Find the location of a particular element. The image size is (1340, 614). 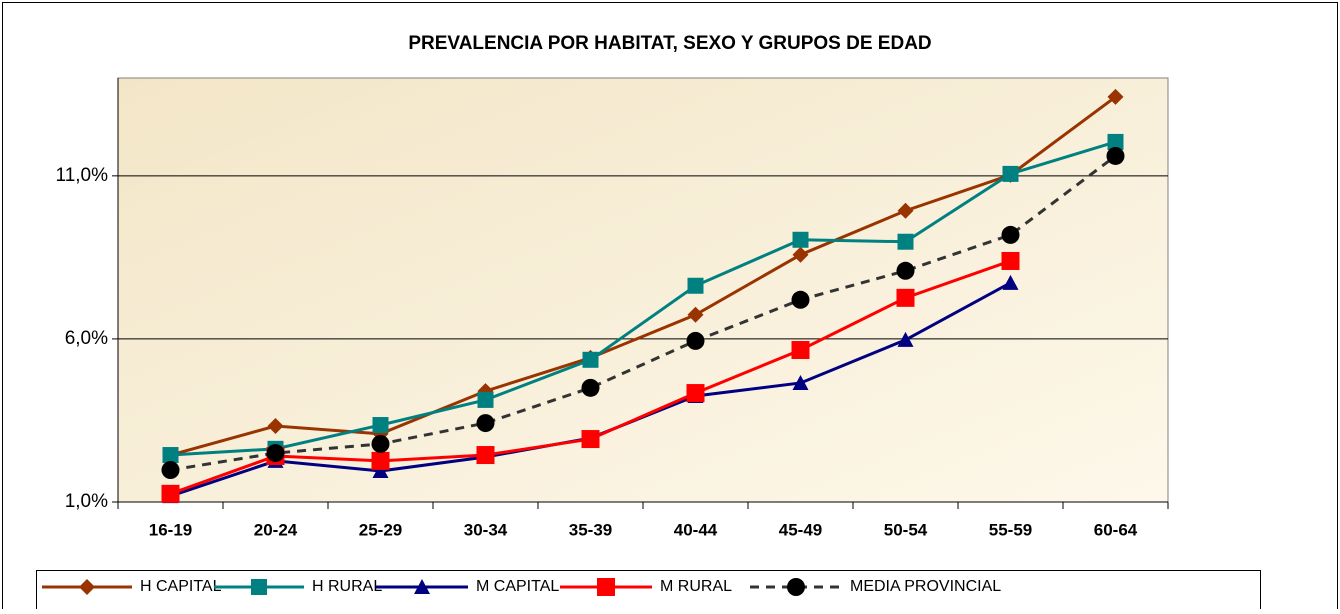

legend-box is located at coordinates (648, 592).